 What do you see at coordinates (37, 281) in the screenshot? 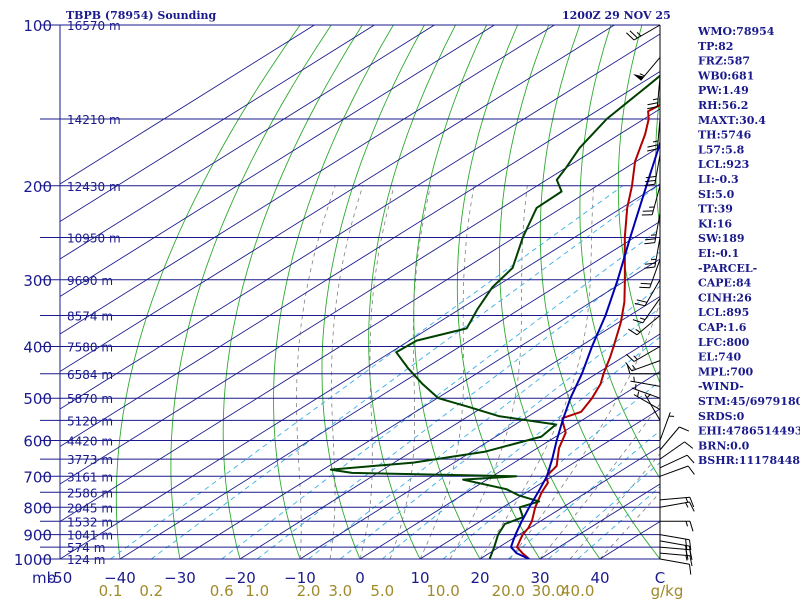
I see `pressure-tick-label: 300` at bounding box center [37, 281].